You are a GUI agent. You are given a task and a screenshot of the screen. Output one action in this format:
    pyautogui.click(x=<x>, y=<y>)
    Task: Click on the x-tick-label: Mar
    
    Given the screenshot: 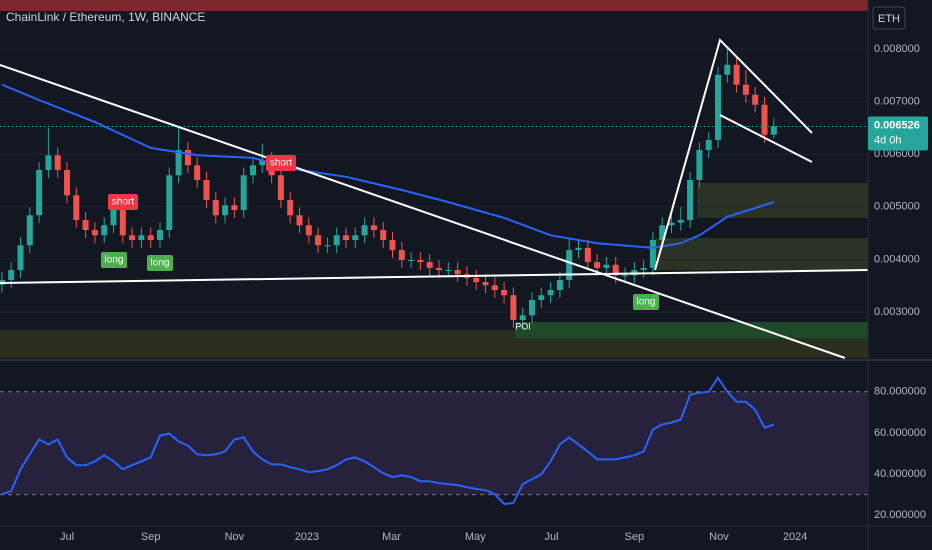 What is the action you would take?
    pyautogui.click(x=391, y=537)
    